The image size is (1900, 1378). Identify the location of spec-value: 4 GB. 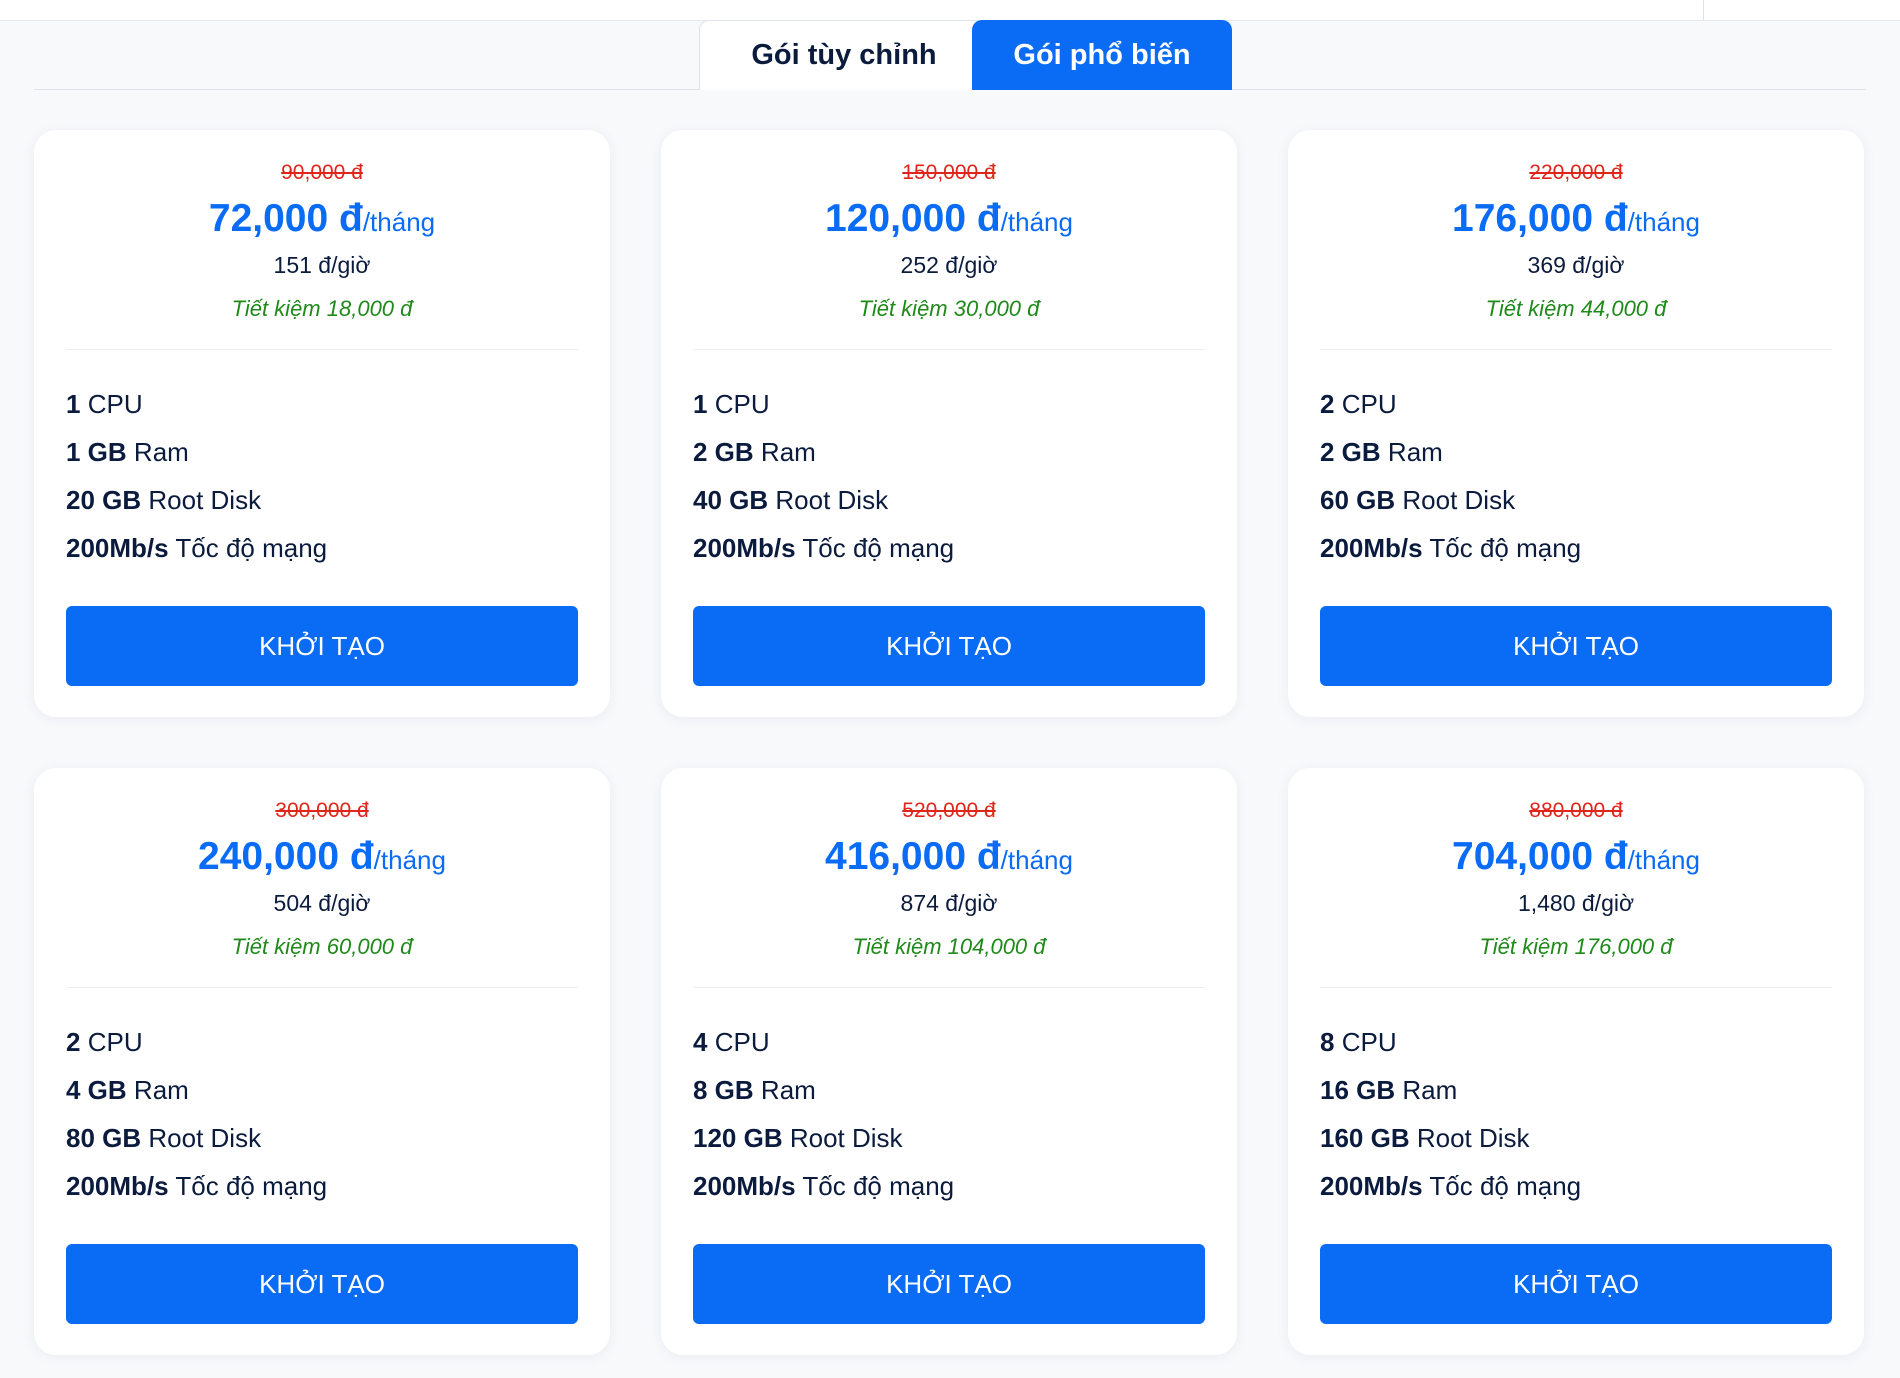
(96, 1090).